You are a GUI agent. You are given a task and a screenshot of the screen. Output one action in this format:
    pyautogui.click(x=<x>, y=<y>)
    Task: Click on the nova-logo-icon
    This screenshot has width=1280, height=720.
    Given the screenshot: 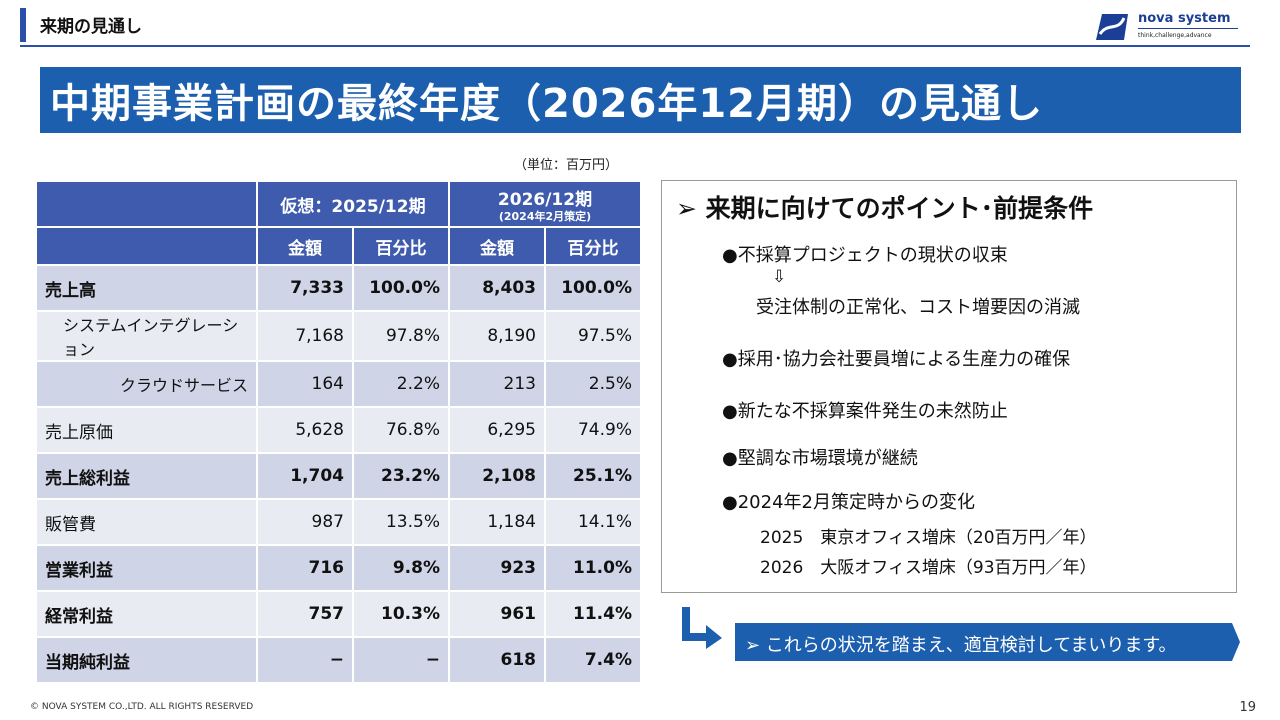 What is the action you would take?
    pyautogui.click(x=1112, y=27)
    